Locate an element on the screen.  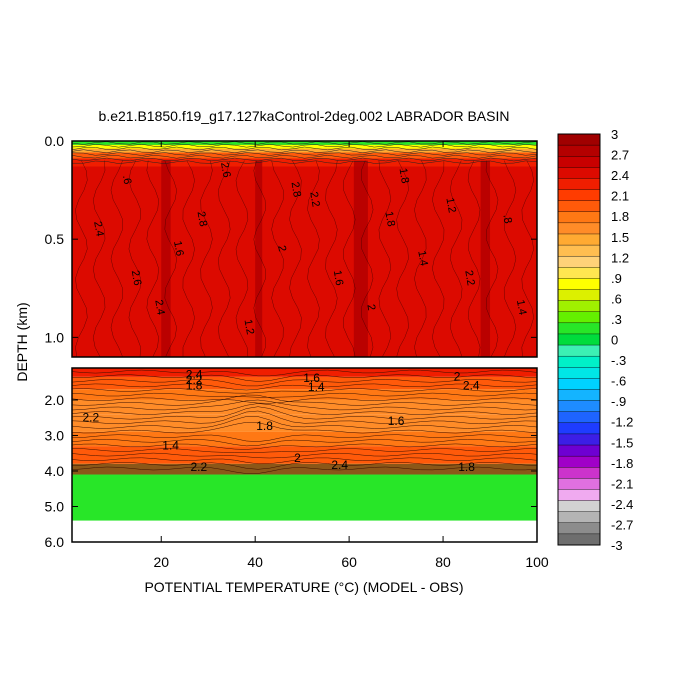
colorbar-tick-label: -.6 is located at coordinates (618, 381).